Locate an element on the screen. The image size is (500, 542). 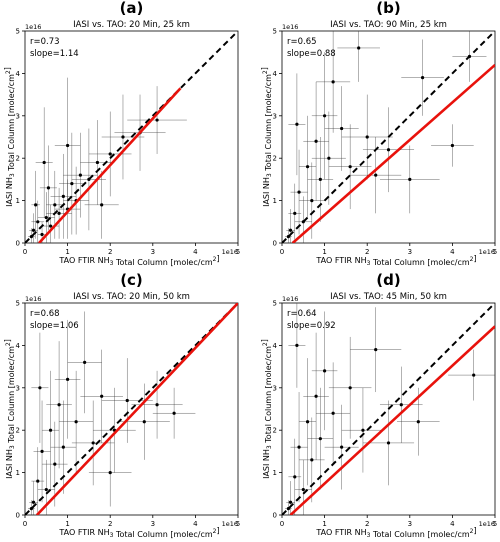
y-tick-label: 4 is located at coordinates (18, 74).